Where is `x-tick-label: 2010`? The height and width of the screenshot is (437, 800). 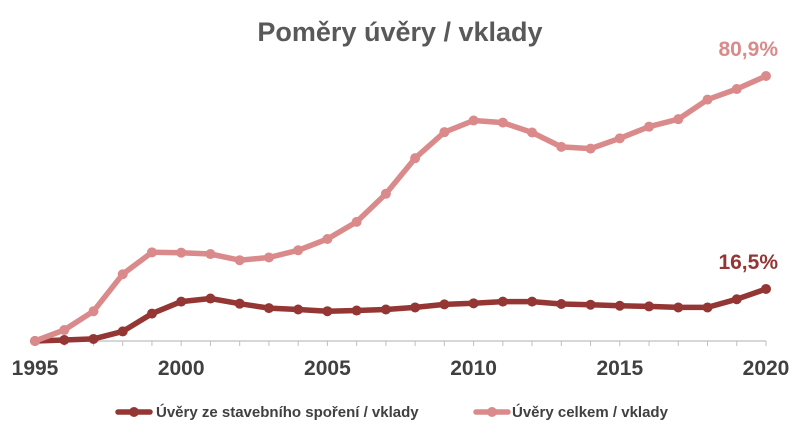
x-tick-label: 2010 is located at coordinates (473, 368).